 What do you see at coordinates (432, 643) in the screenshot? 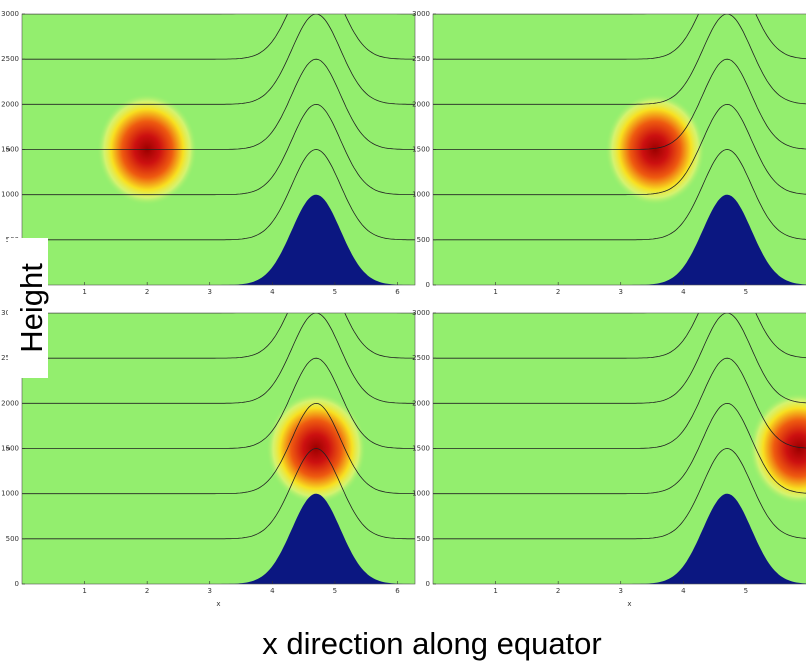
I see `x-label: x direction along equator` at bounding box center [432, 643].